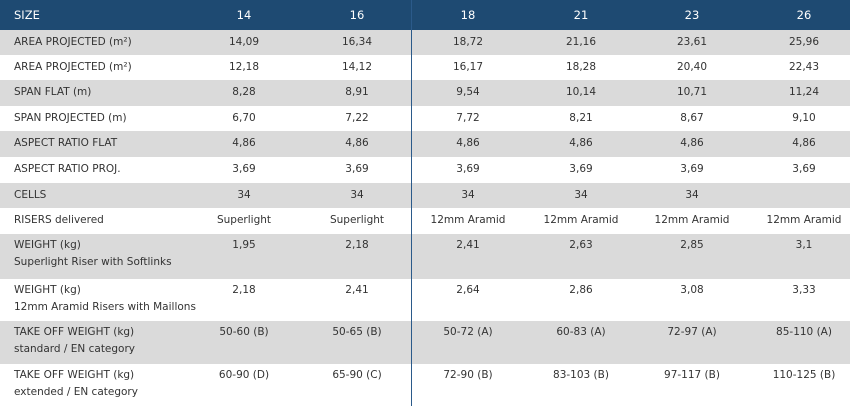  What do you see at coordinates (67, 169) in the screenshot?
I see `row-label: ASPECT RATIO PROJ.` at bounding box center [67, 169].